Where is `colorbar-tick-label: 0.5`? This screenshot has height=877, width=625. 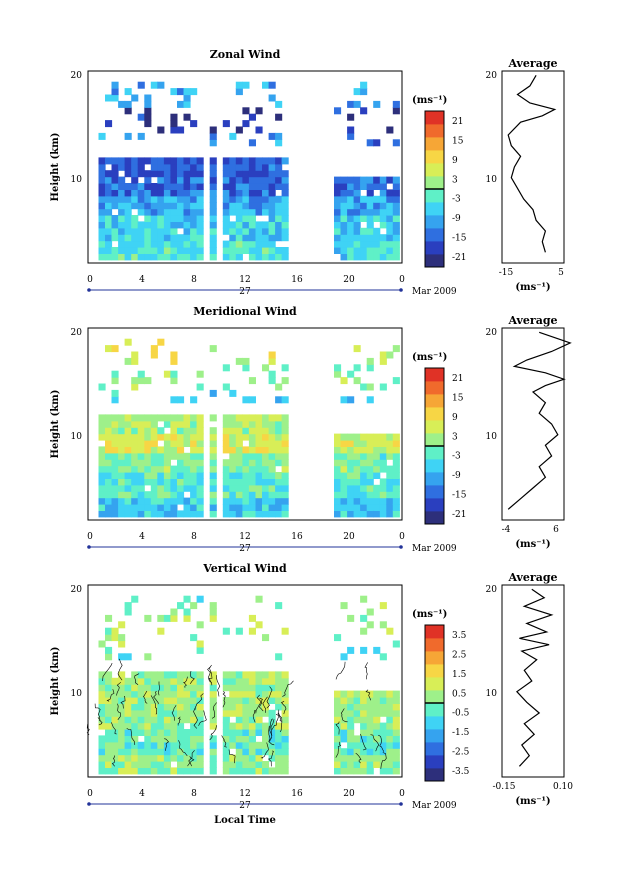
colorbar-tick-label: 0.5 is located at coordinates (459, 694).